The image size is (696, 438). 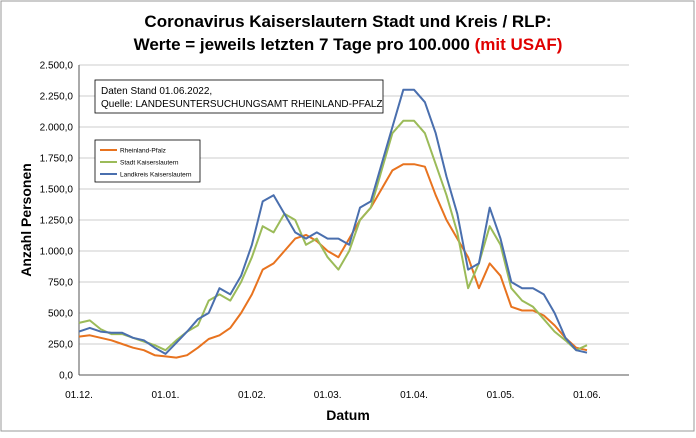 I want to click on x-axis-title: Datum, so click(x=348, y=415).